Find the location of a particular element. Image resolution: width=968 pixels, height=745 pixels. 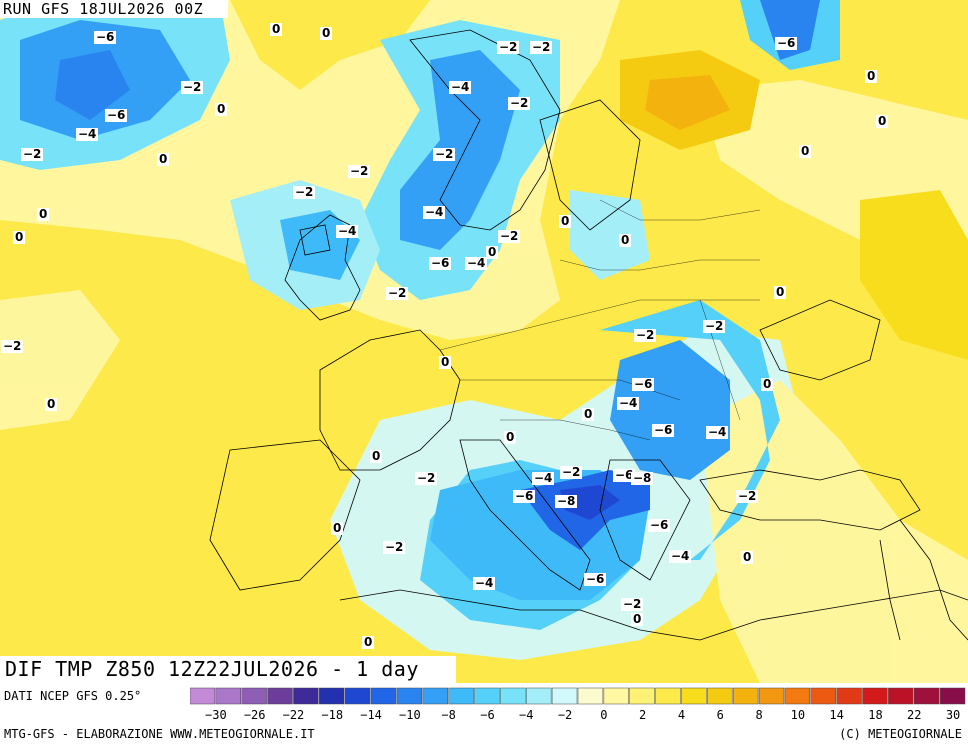

colorbar-tick-label: 14 is located at coordinates (836, 715).